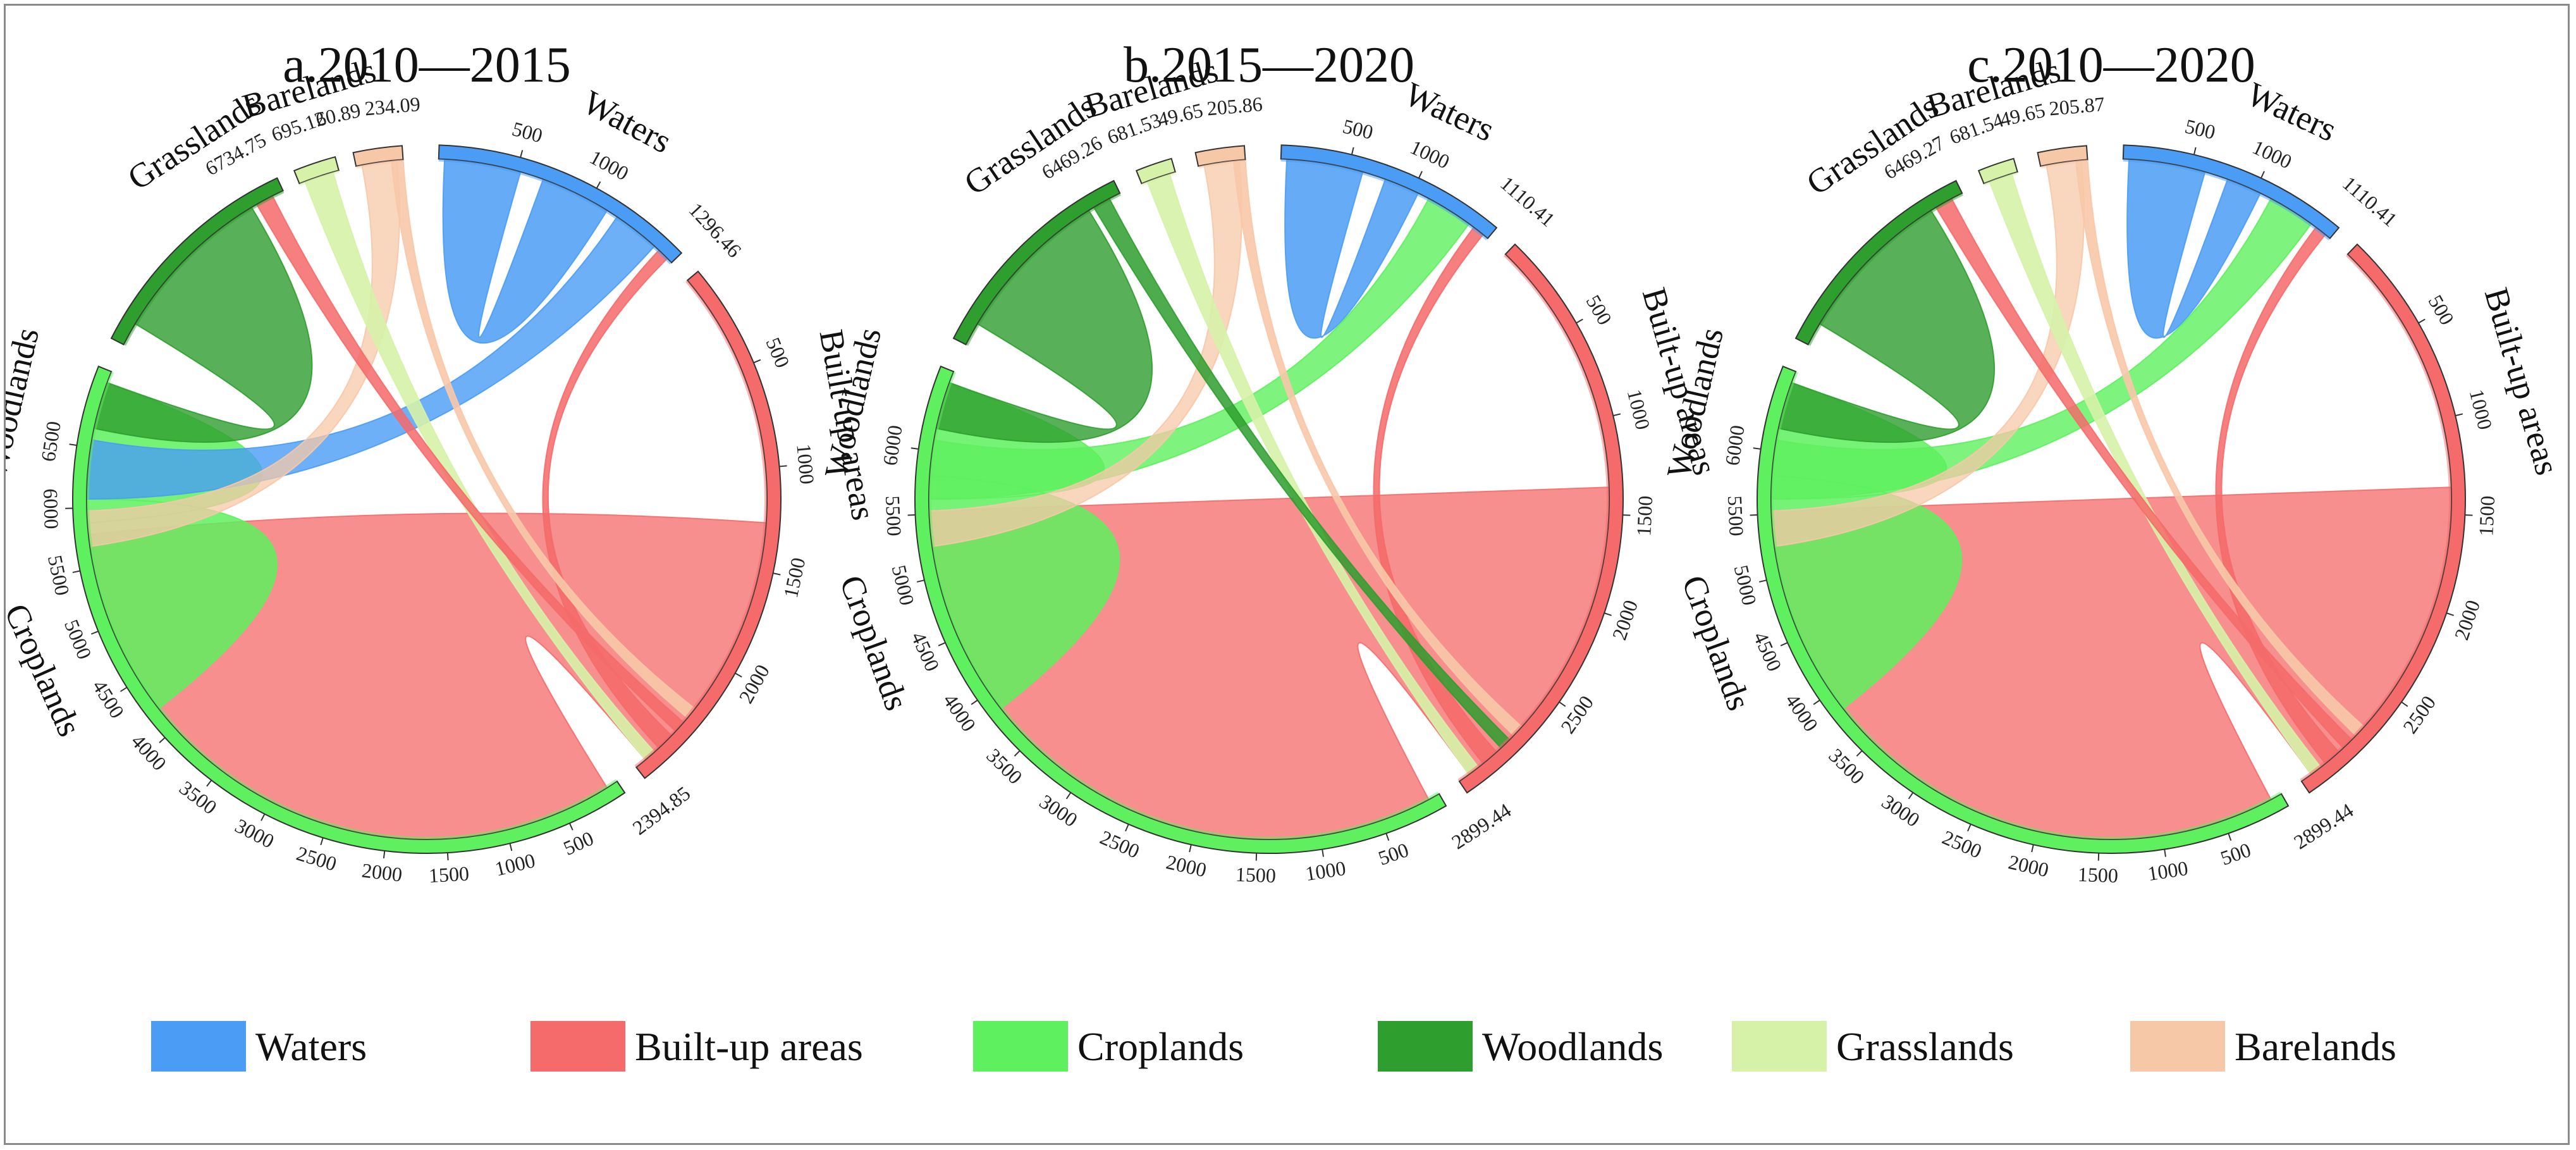 The width and height of the screenshot is (2576, 1150). I want to click on total-waters: 1110.41, so click(1527, 201).